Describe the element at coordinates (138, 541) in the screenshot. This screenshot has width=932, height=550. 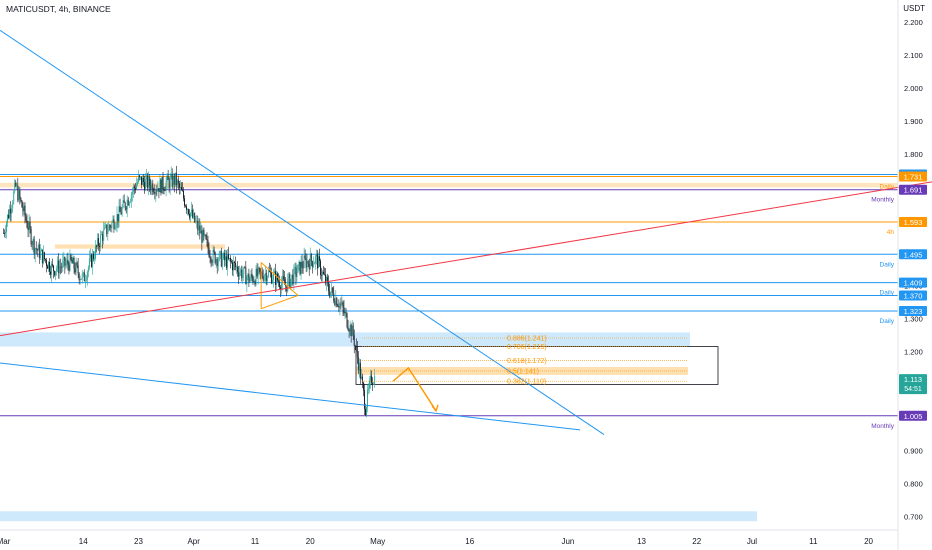
I see `time-tick-label: 23` at that location.